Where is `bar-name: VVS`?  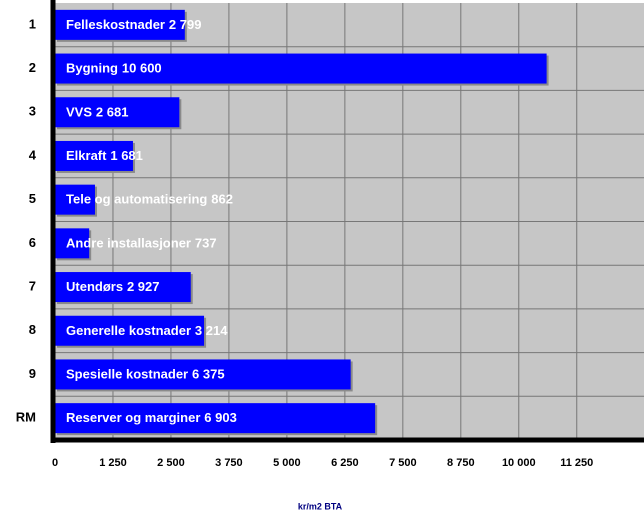 bar-name: VVS is located at coordinates (79, 112).